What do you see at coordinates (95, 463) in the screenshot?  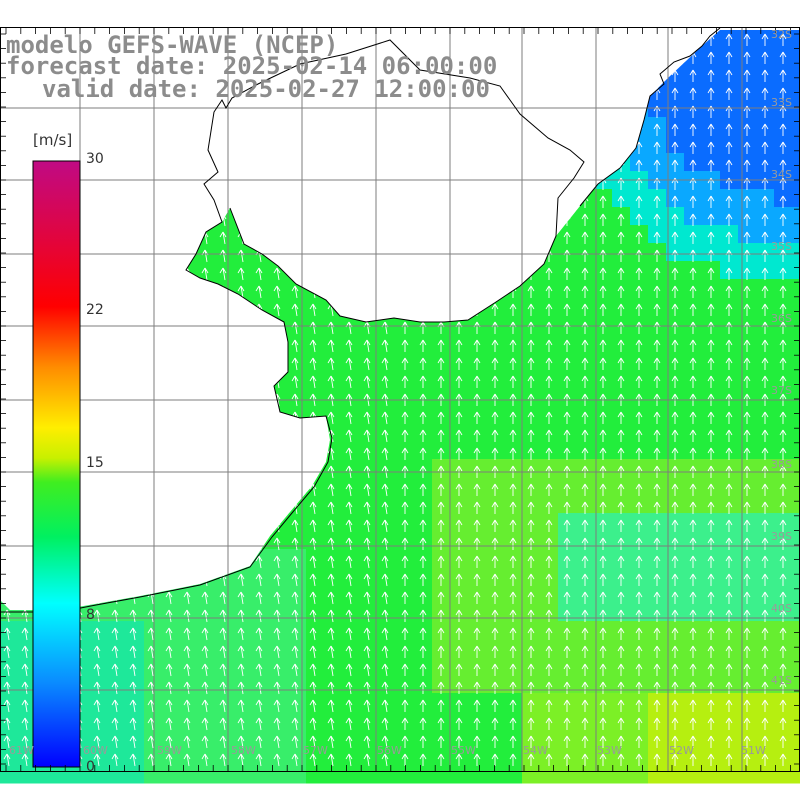 I see `colorbar-tick-15: 15` at bounding box center [95, 463].